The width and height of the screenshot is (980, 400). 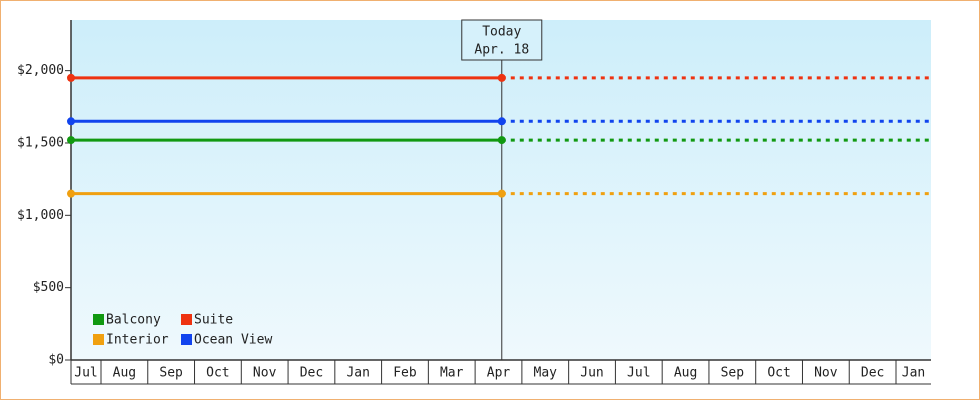 What do you see at coordinates (233, 340) in the screenshot?
I see `legend-label: Ocean View` at bounding box center [233, 340].